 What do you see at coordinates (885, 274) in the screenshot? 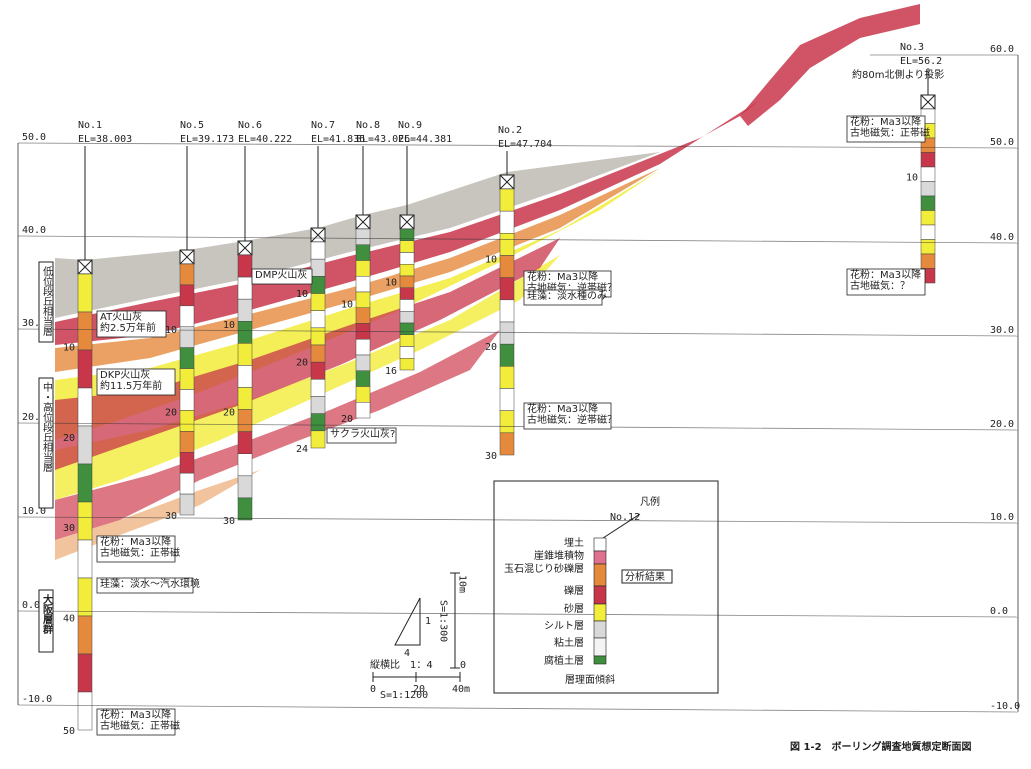
I see `annotation-text: 花粉：Ma3以降` at bounding box center [885, 274].